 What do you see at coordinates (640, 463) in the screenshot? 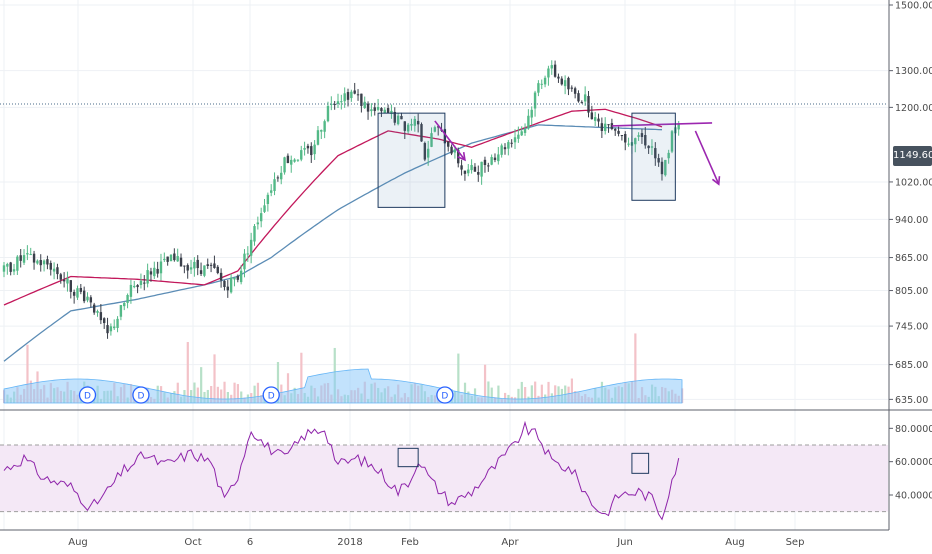
I see `rsi-annotation-box` at bounding box center [640, 463].